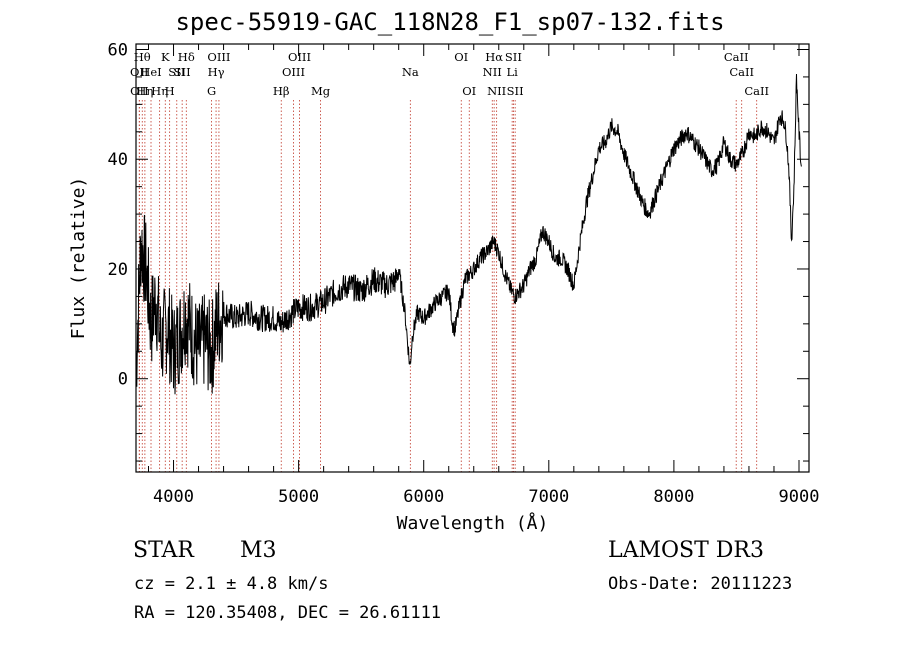 Image resolution: width=900 pixels, height=649 pixels. Describe the element at coordinates (494, 57) in the screenshot. I see `line-marker-label: Hα` at that location.